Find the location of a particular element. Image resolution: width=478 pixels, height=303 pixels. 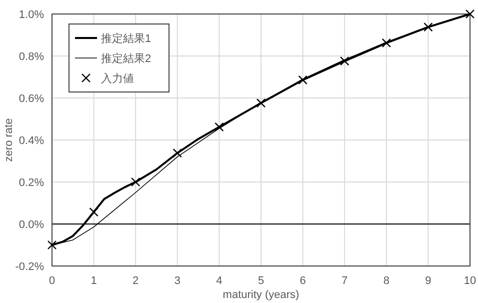

legend-label: 推定結果2 is located at coordinates (126, 58).